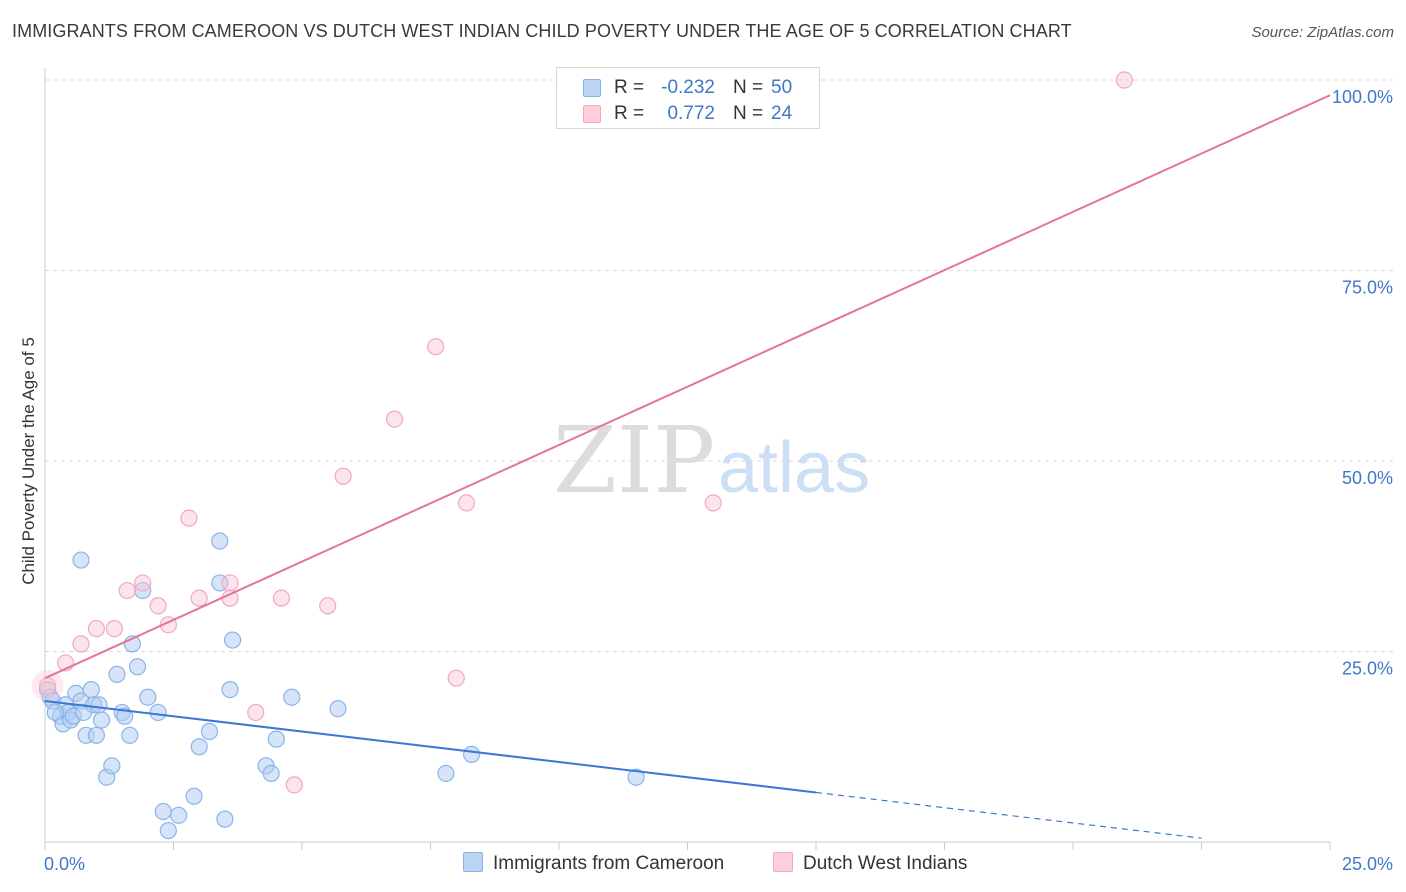 Image resolution: width=1406 pixels, height=892 pixels. I want to click on cameroon-trend-extension, so click(1008, 815).